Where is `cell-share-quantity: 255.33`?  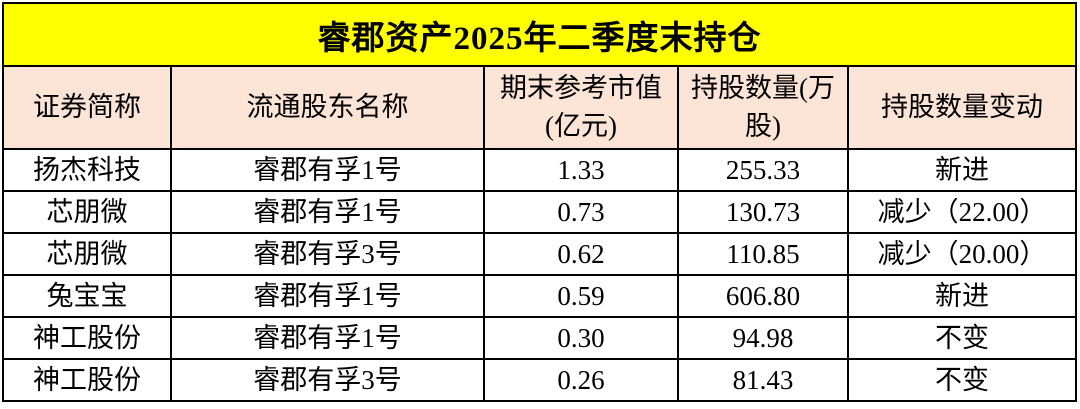
cell-share-quantity: 255.33 is located at coordinates (763, 170).